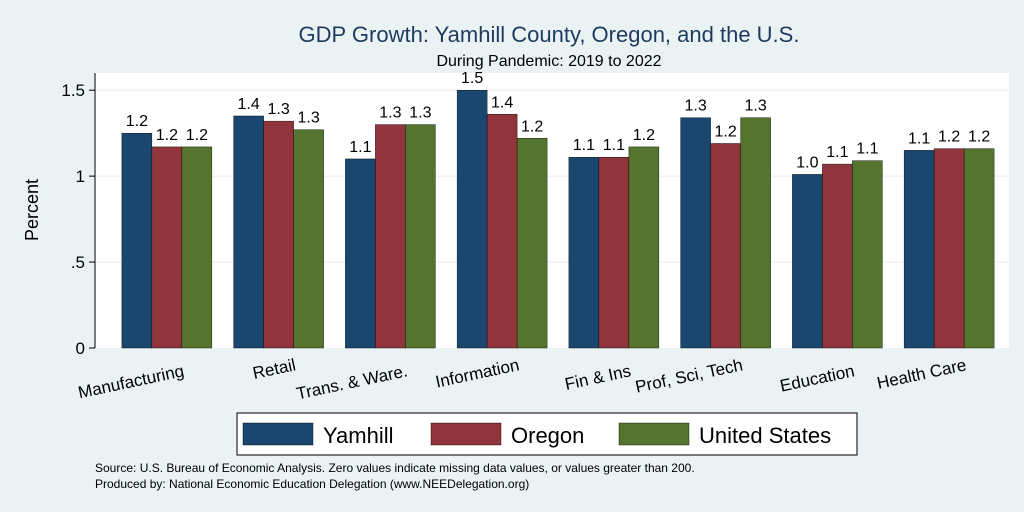  I want to click on y-ticks: 0 .5 1 1.5, so click(78, 219).